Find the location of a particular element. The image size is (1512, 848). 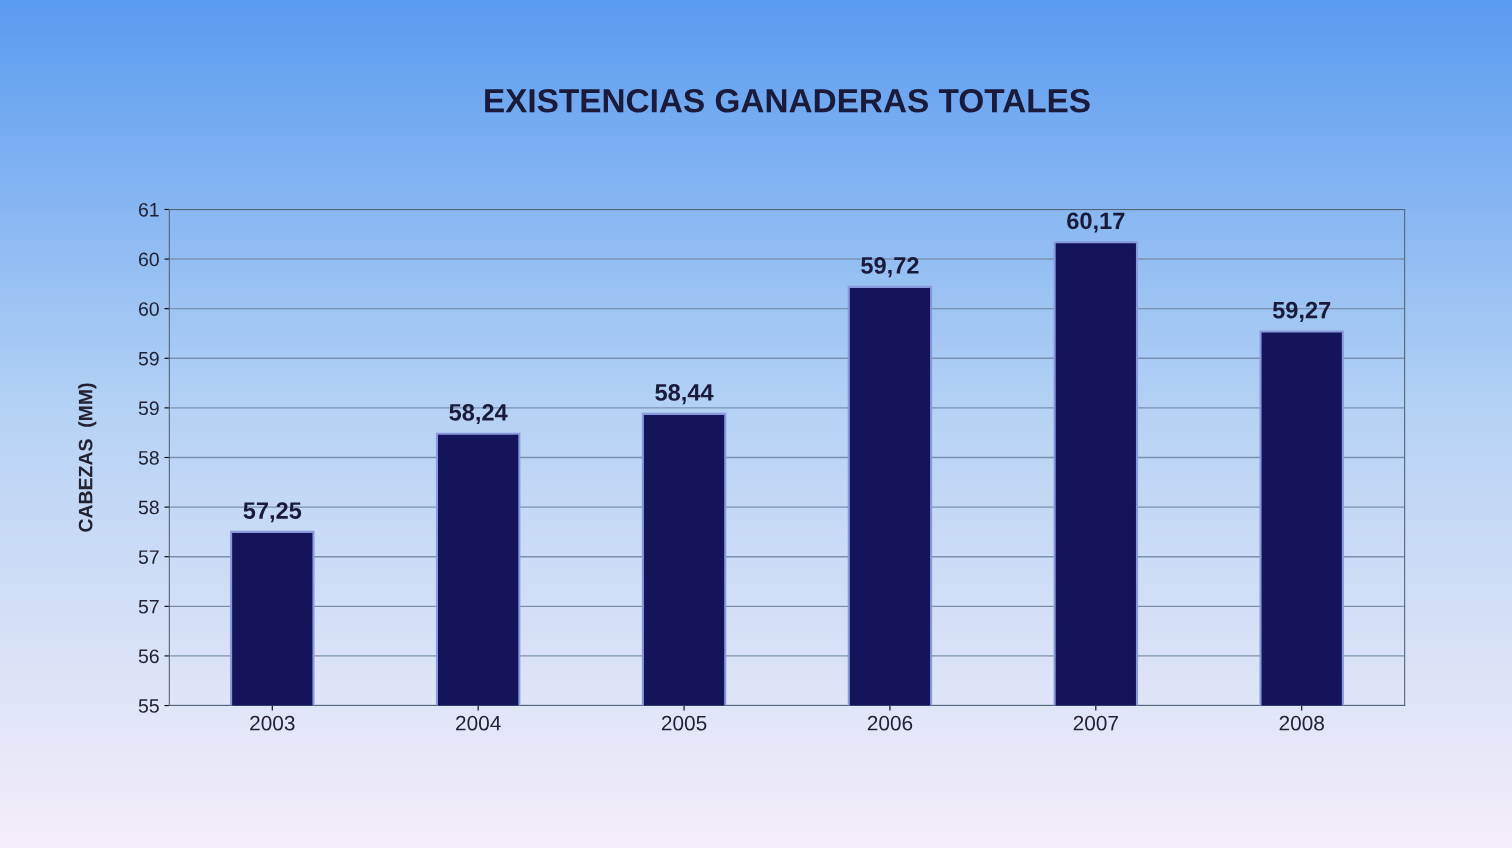

data-label: 58,44 is located at coordinates (684, 394).